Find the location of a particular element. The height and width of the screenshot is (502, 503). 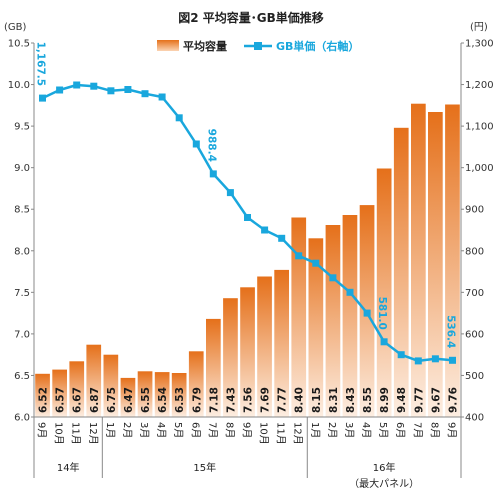

price-value-label: 536.4 is located at coordinates (451, 331).